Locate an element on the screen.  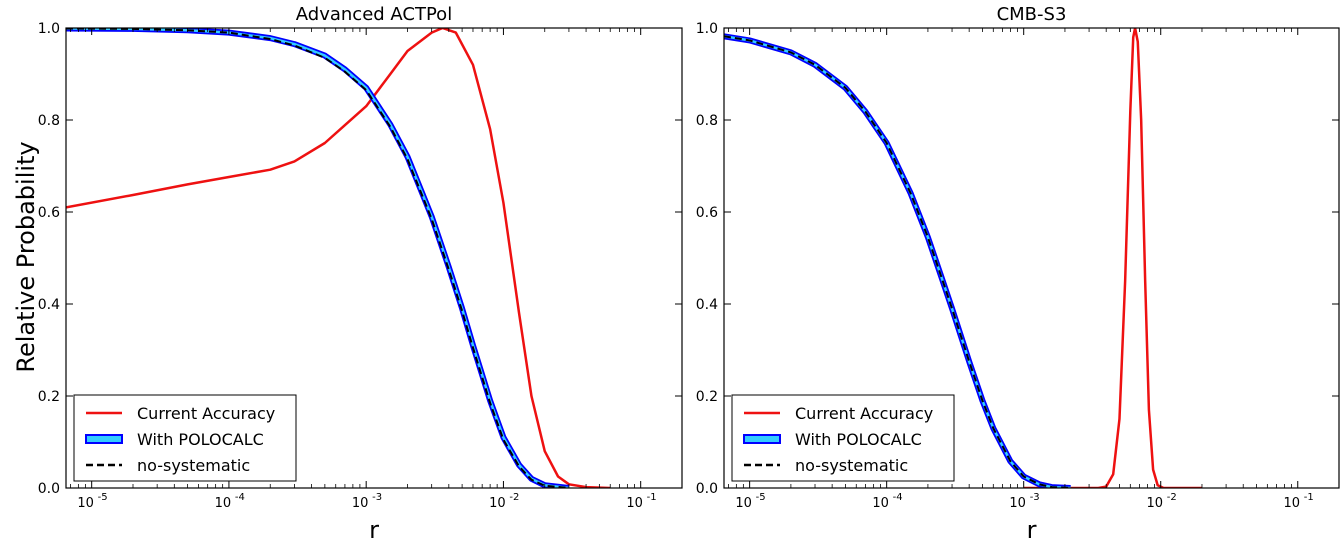
chart-title: CMB-S3 is located at coordinates (1032, 14).